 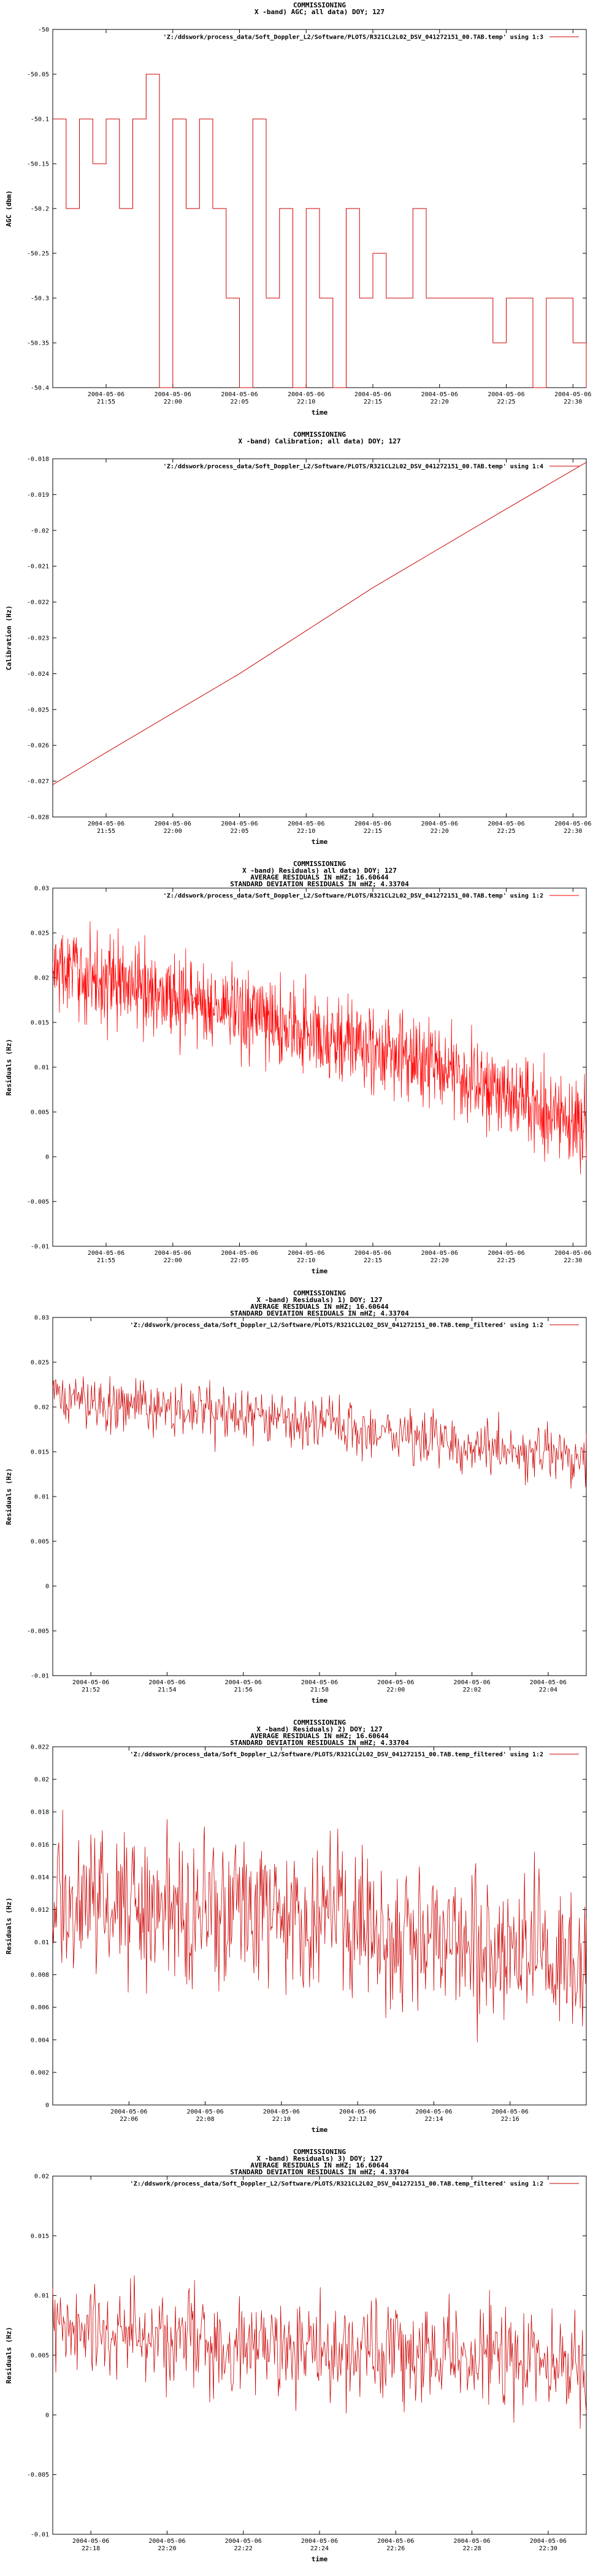 I want to click on x-tick-label-time: 22:26, so click(x=395, y=2548).